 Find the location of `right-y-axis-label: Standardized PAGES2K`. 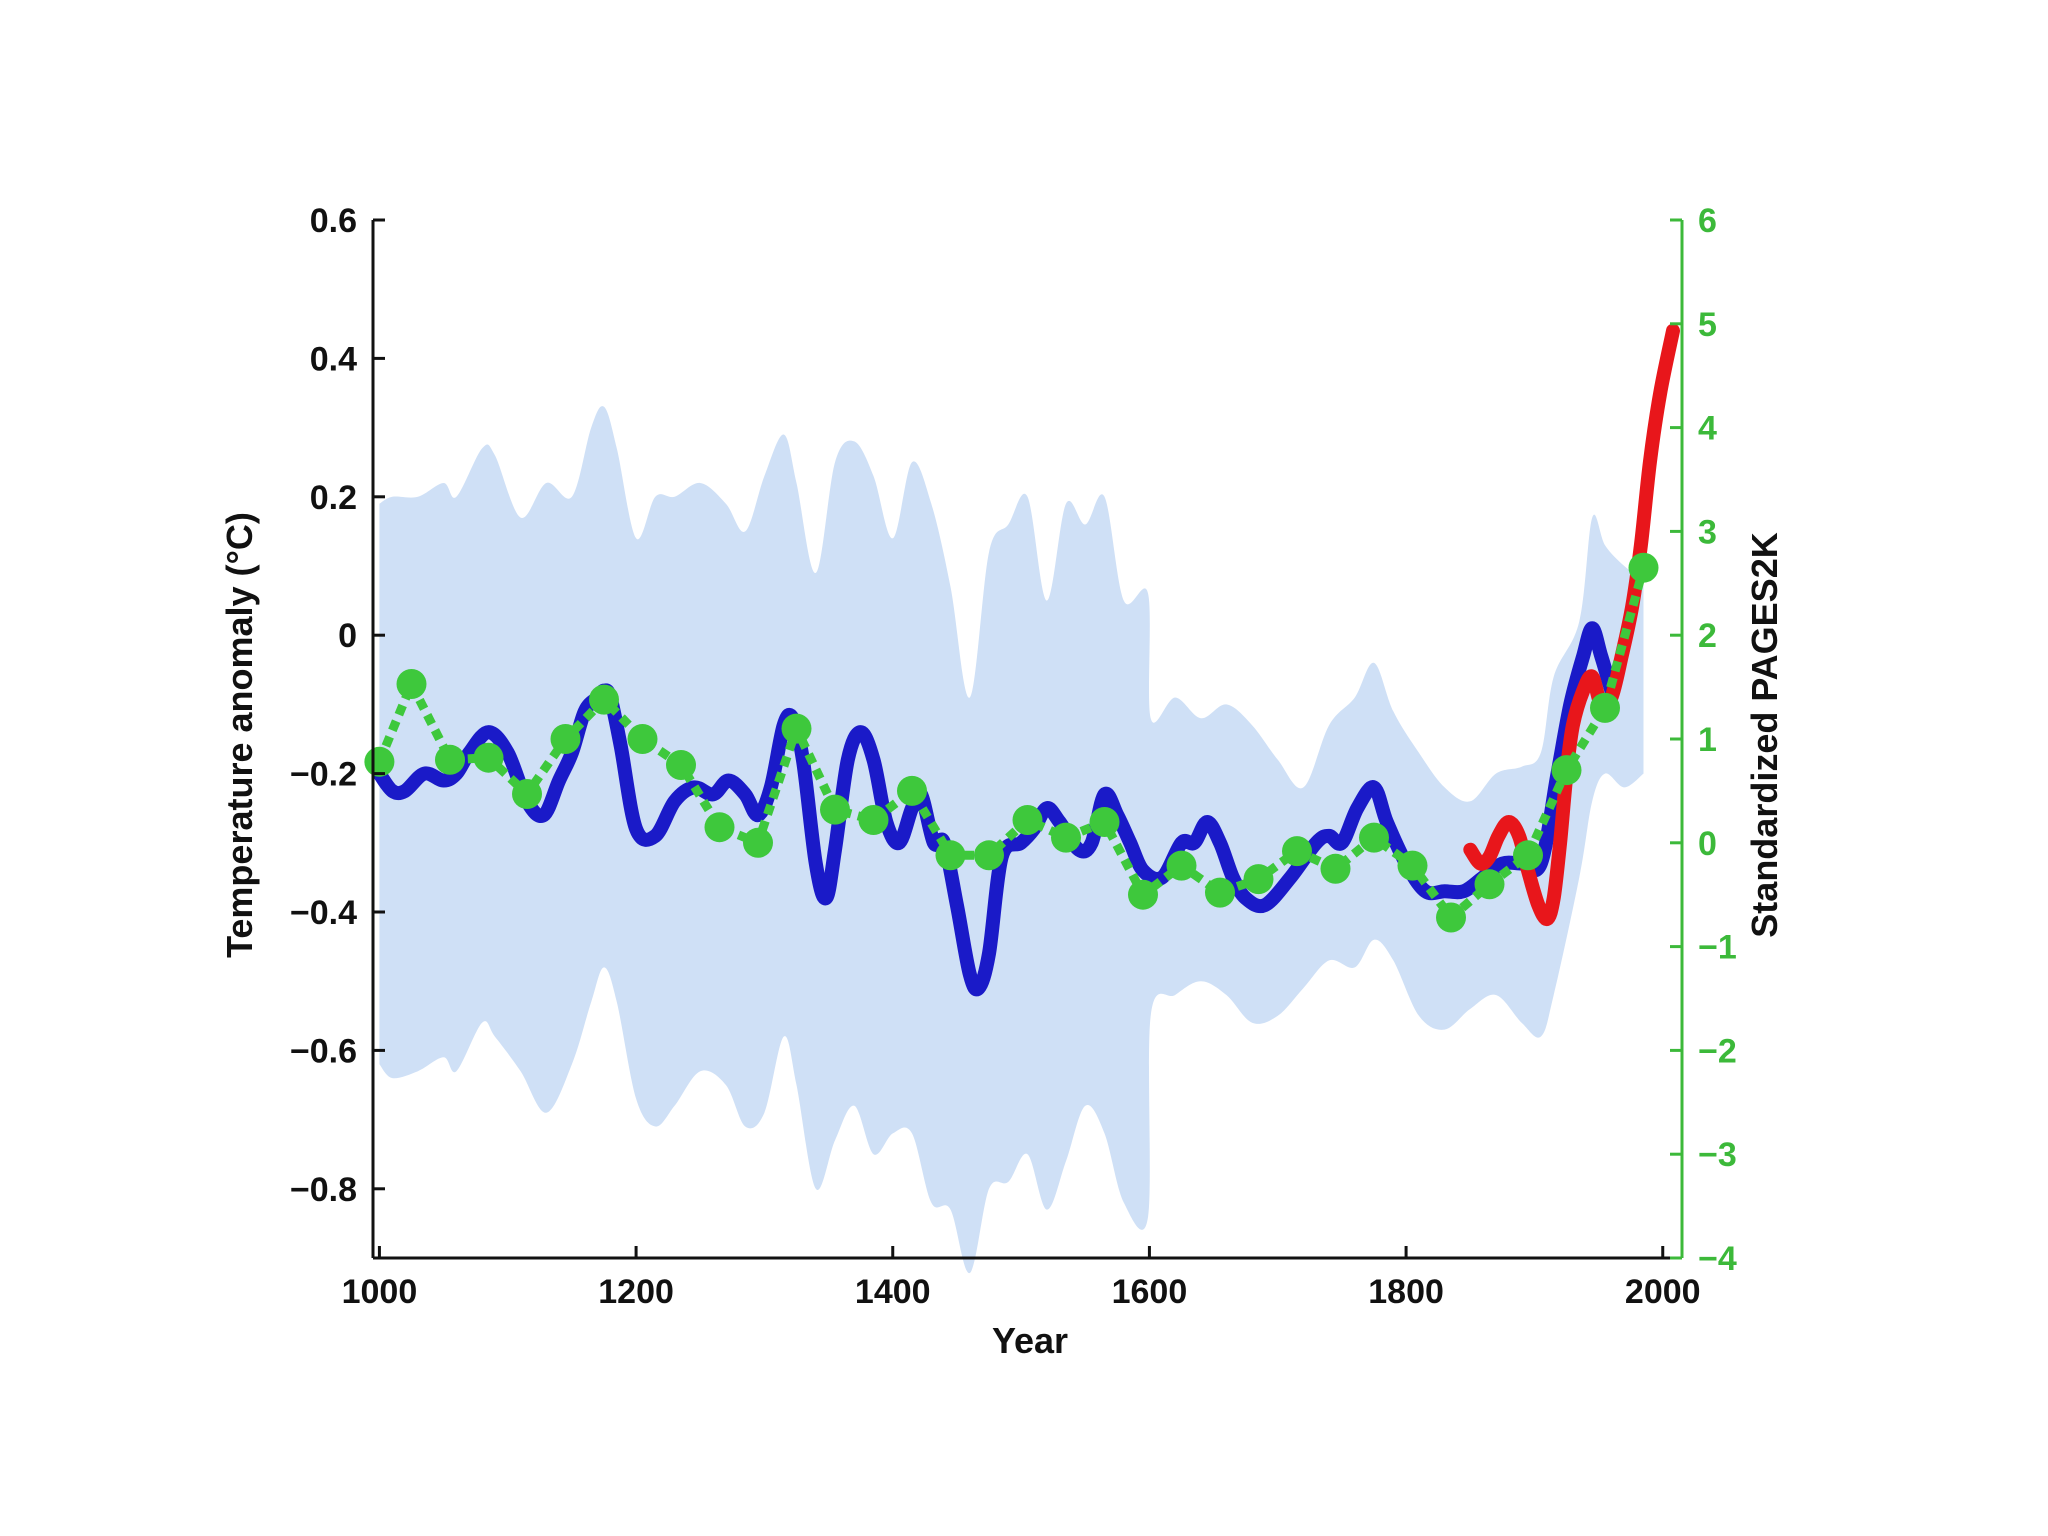

right-y-axis-label: Standardized PAGES2K is located at coordinates (1764, 734).